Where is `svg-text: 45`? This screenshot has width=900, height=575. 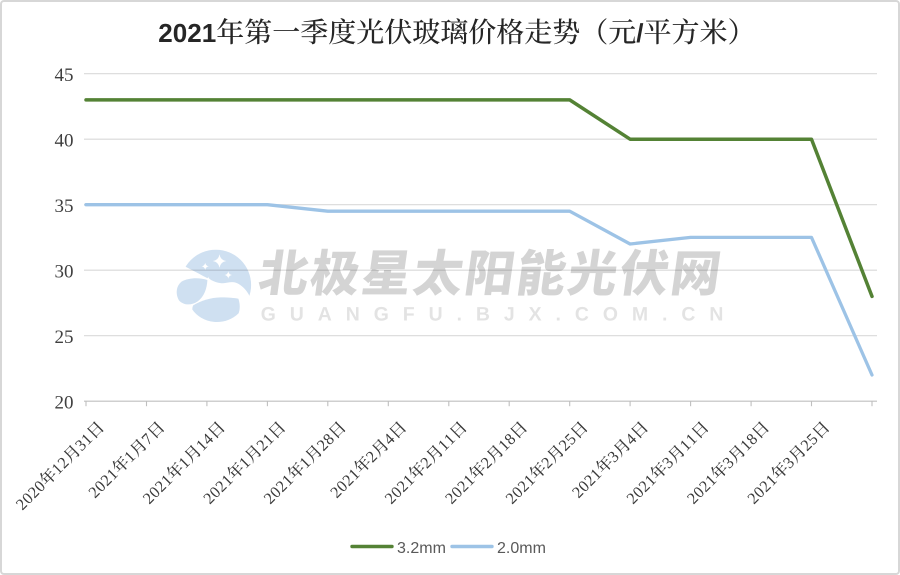 svg-text: 45 is located at coordinates (64, 75).